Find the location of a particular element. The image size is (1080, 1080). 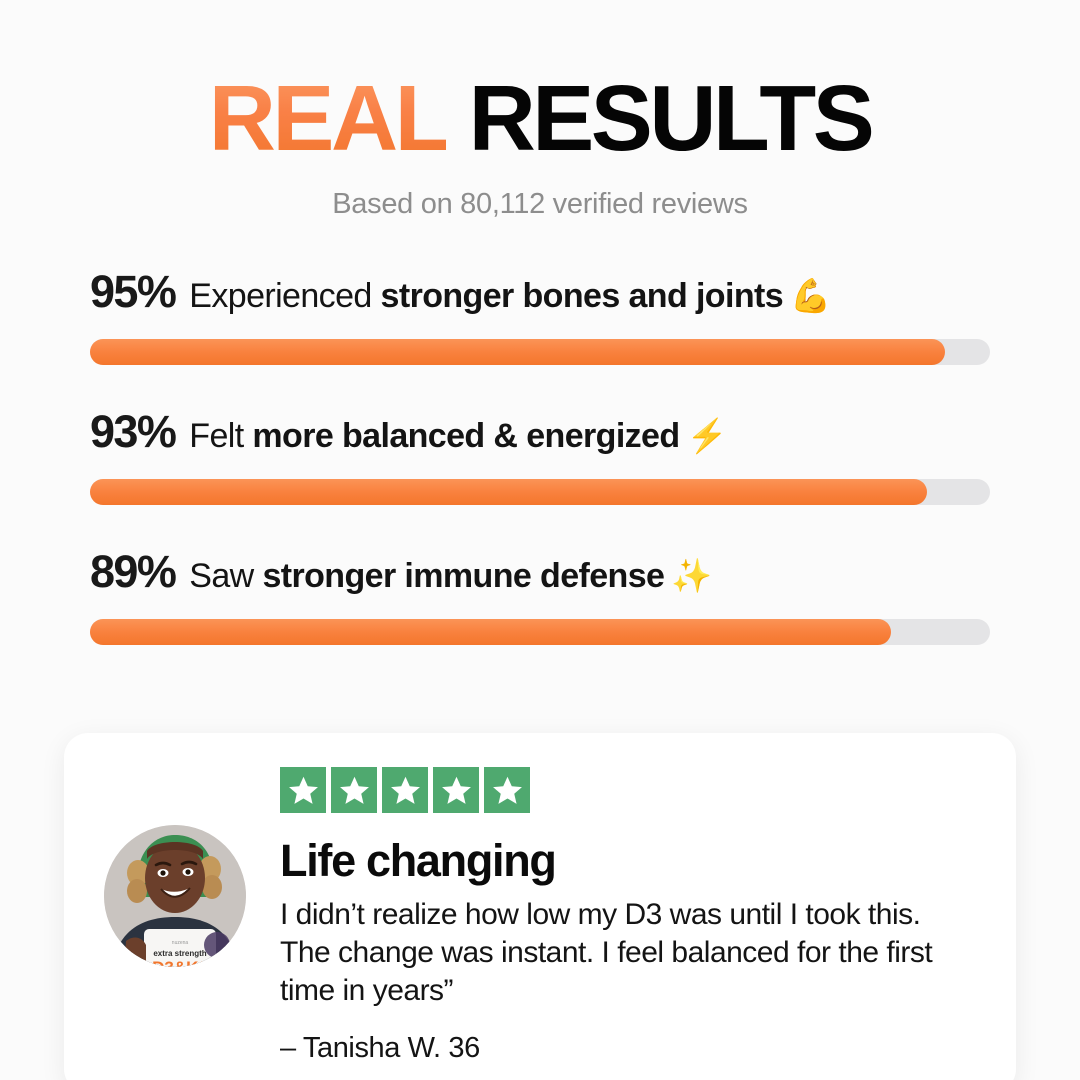

stat-label-line: 93% Felt more balanced & energized ⚡ is located at coordinates (540, 432).